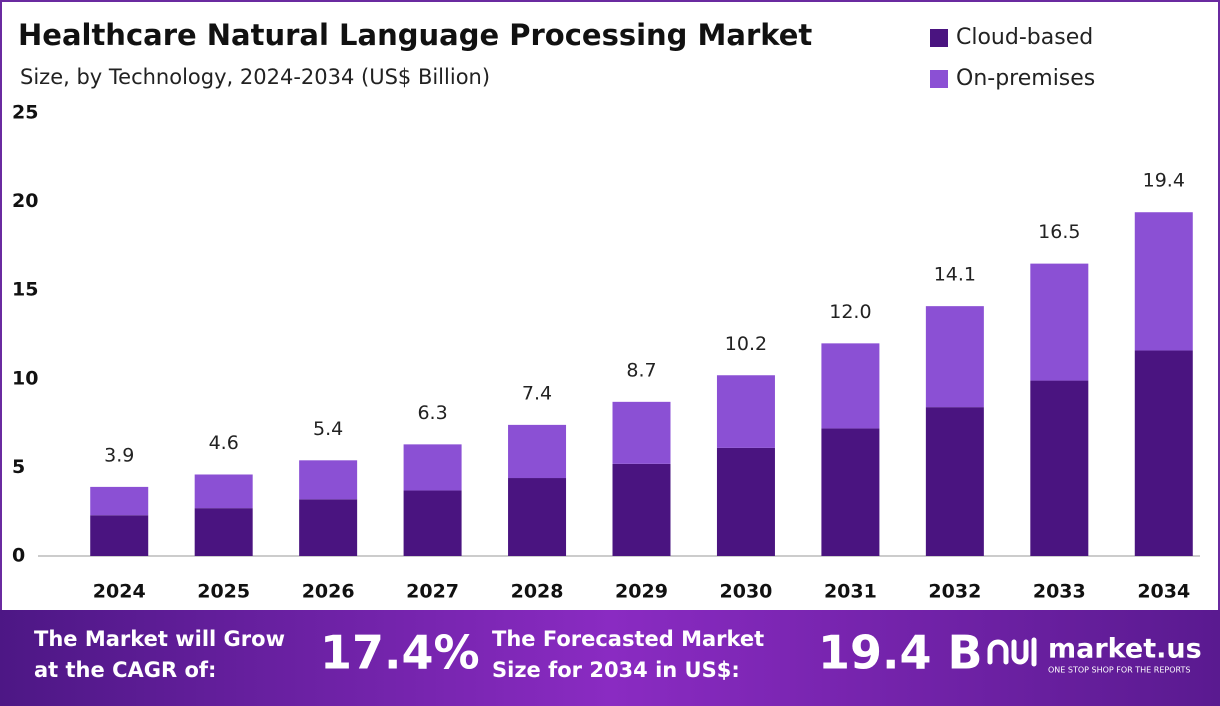 The height and width of the screenshot is (706, 1220). Describe the element at coordinates (119, 592) in the screenshot. I see `x-tick-label: 2024` at that location.